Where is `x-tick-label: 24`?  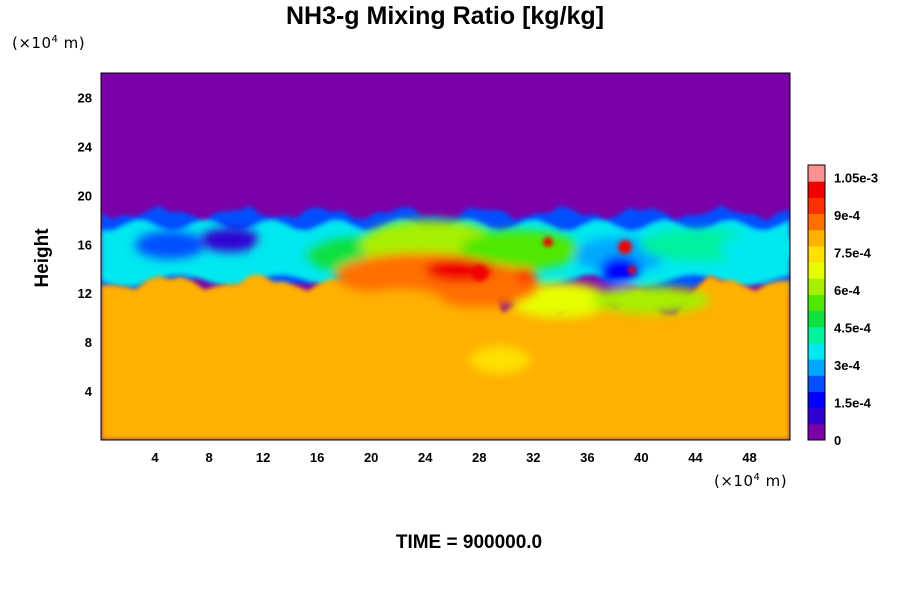
x-tick-label: 24 is located at coordinates (425, 457).